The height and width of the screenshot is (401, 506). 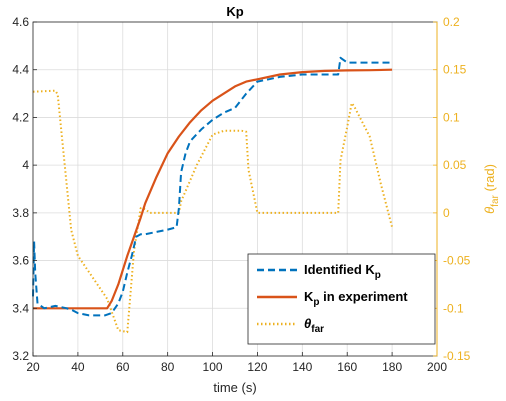 I want to click on legend-label-kp-experiment-main: K, so click(x=309, y=296).